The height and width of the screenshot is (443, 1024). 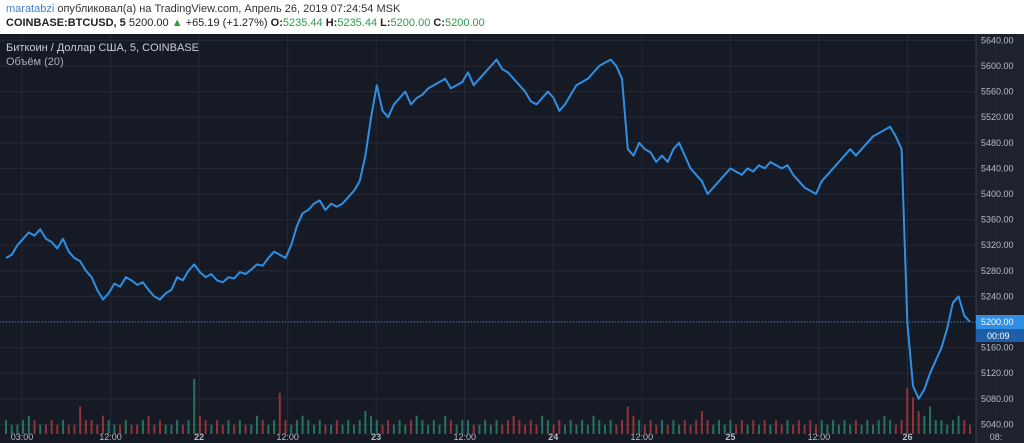 What do you see at coordinates (997, 220) in the screenshot?
I see `y-tick-label: 5360.00` at bounding box center [997, 220].